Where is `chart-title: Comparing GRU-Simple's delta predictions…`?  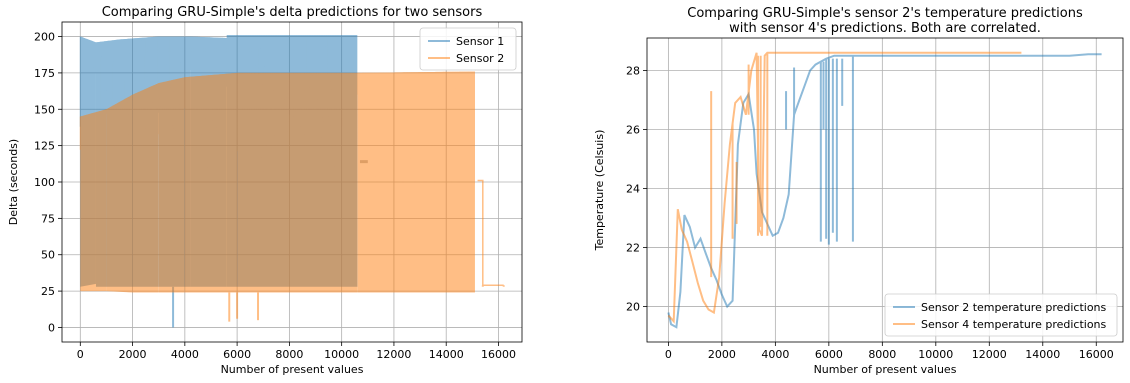
chart-title: Comparing GRU-Simple's delta predictions… is located at coordinates (292, 12).